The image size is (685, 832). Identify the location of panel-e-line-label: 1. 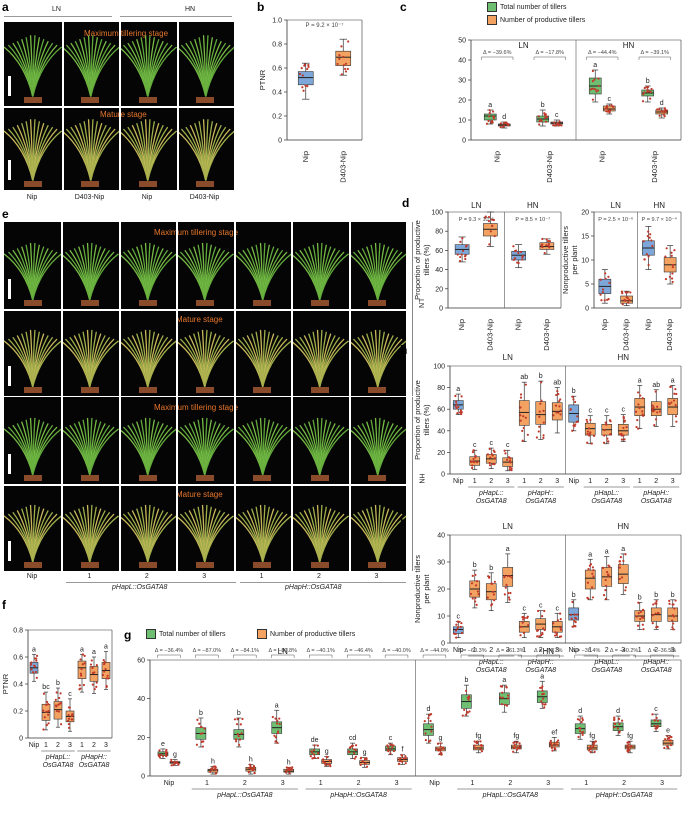
(261, 576).